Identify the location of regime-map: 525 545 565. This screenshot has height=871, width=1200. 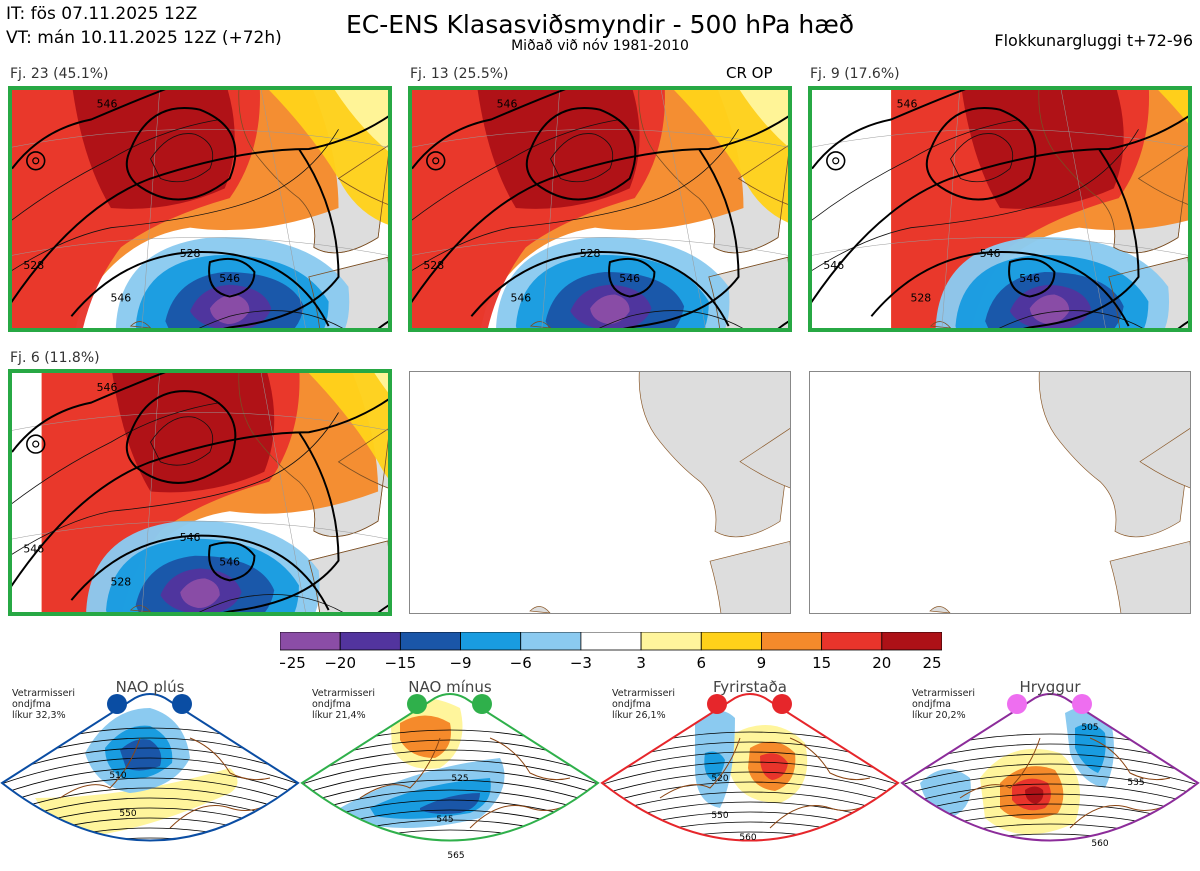
(450, 777).